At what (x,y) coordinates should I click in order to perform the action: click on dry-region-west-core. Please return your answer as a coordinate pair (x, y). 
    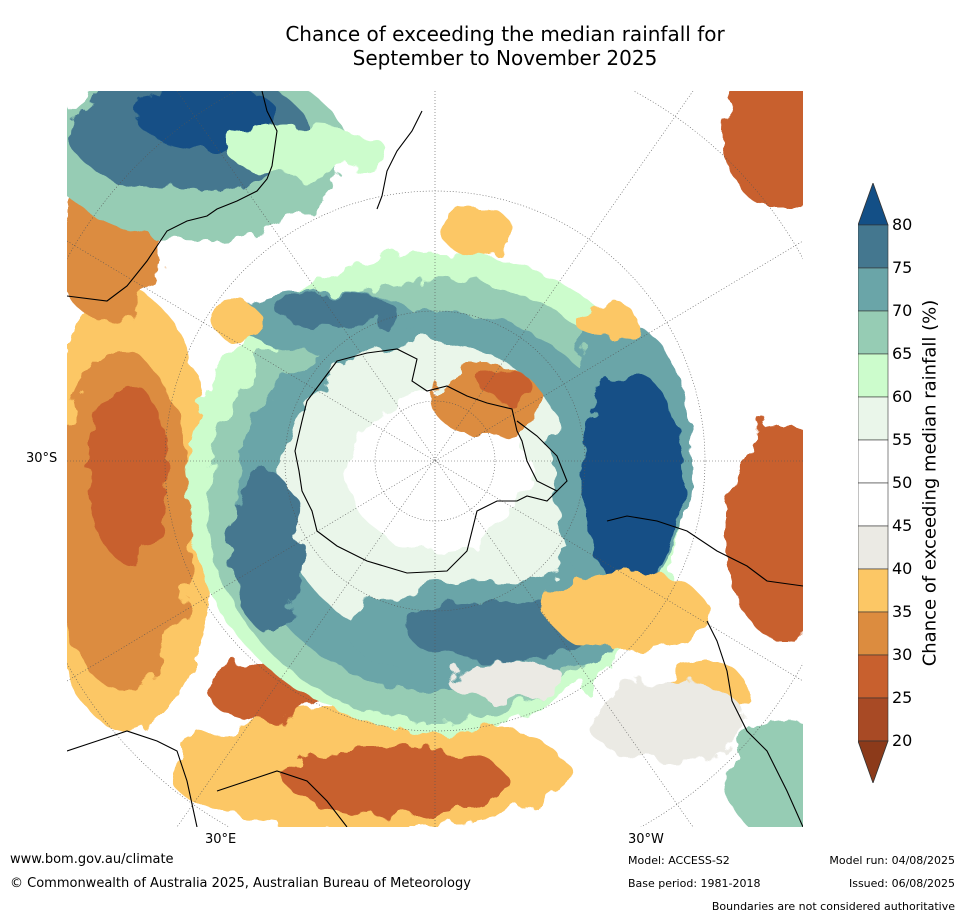
    Looking at the image, I should click on (127, 471).